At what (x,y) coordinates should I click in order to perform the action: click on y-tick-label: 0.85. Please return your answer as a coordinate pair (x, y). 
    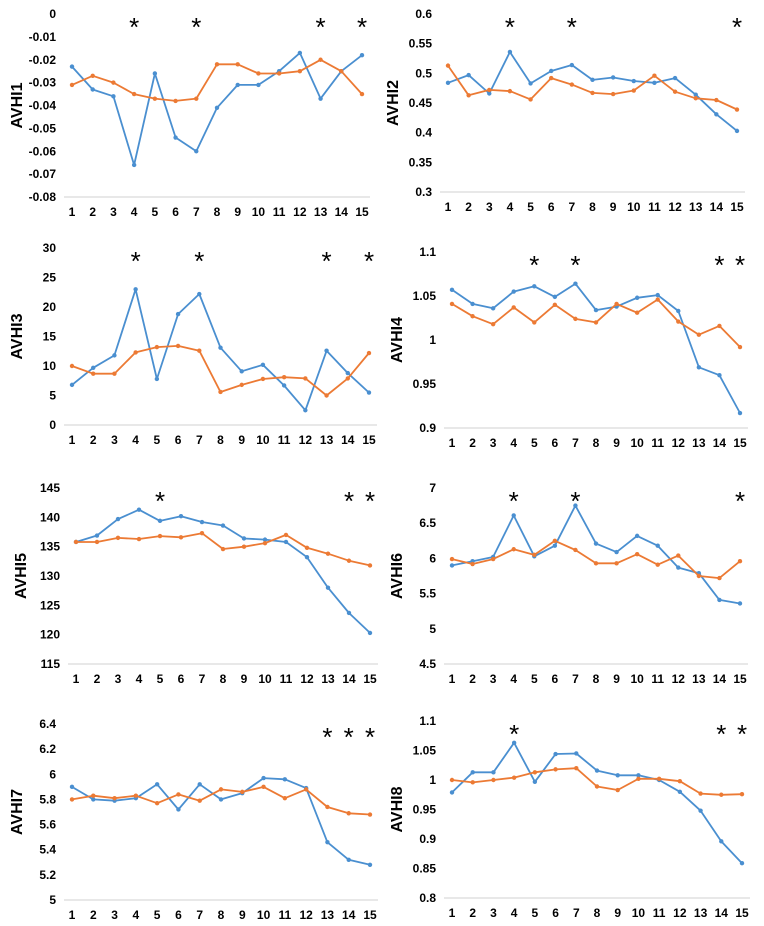
    Looking at the image, I should click on (425, 869).